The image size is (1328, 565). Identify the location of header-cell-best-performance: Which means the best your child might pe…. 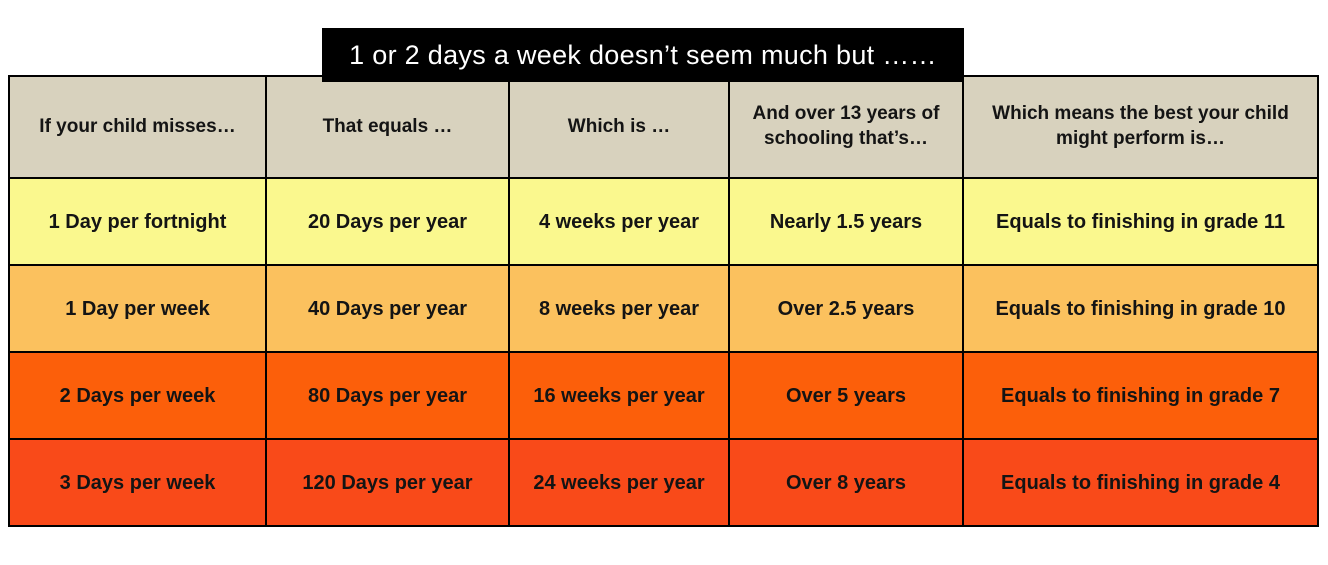
(1140, 127).